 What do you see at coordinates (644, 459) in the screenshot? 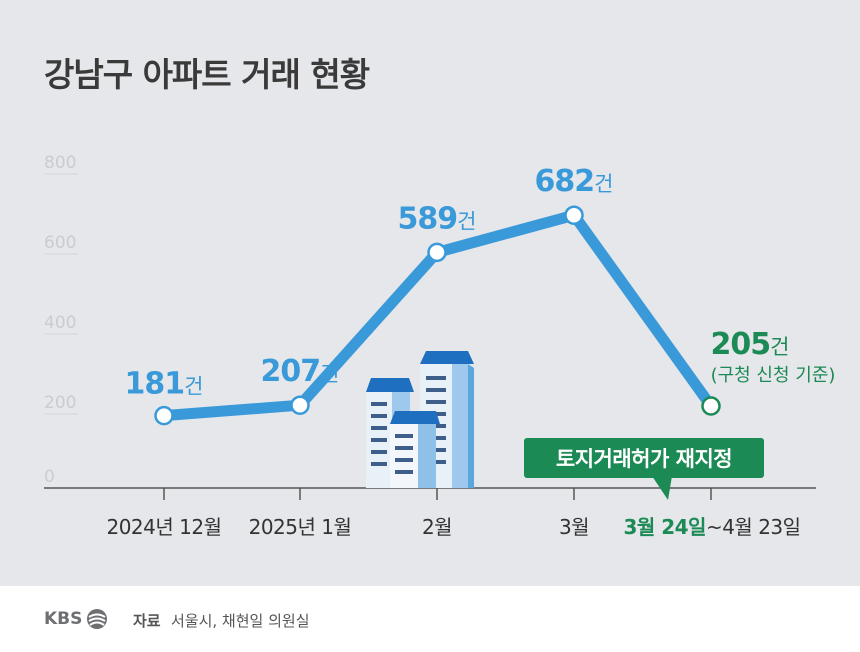
I see `annotation-text: 토지거래허가 재지정` at bounding box center [644, 459].